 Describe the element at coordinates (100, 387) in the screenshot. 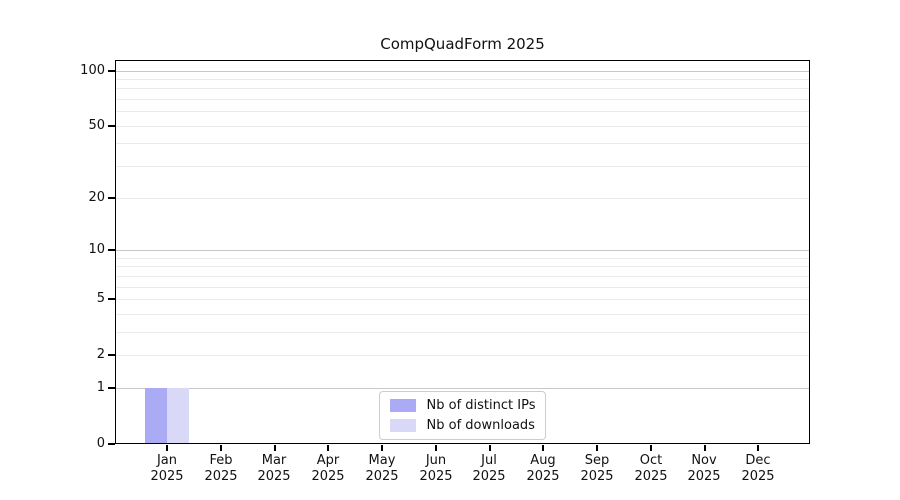

I see `y-tick-label: 1` at that location.